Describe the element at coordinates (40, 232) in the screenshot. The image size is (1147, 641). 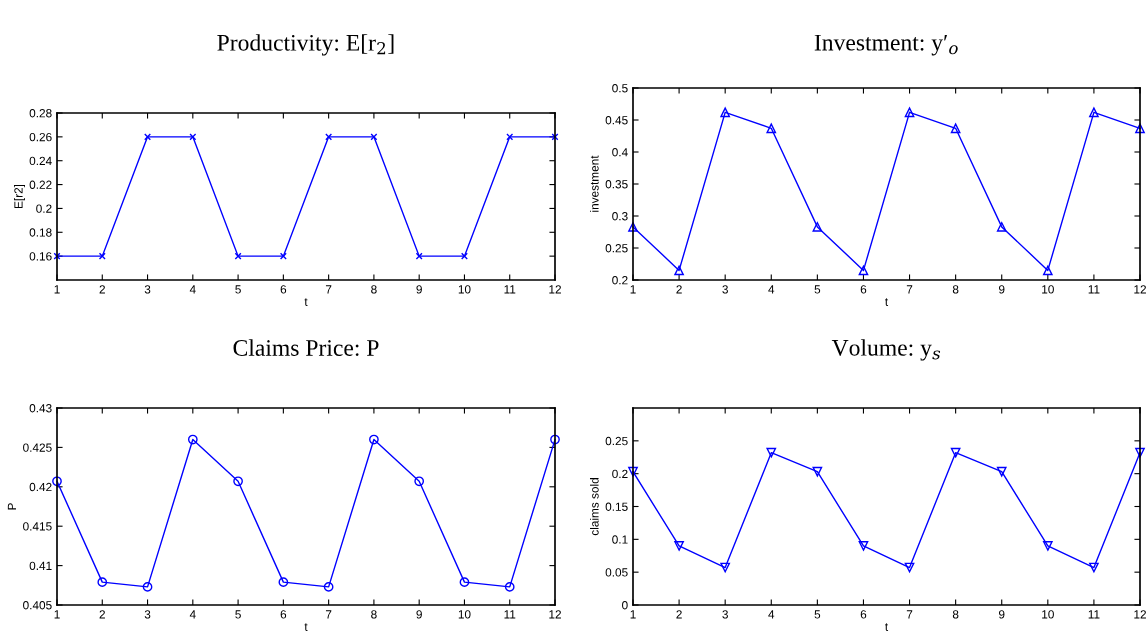
I see `y-tick-label: 0.18` at that location.